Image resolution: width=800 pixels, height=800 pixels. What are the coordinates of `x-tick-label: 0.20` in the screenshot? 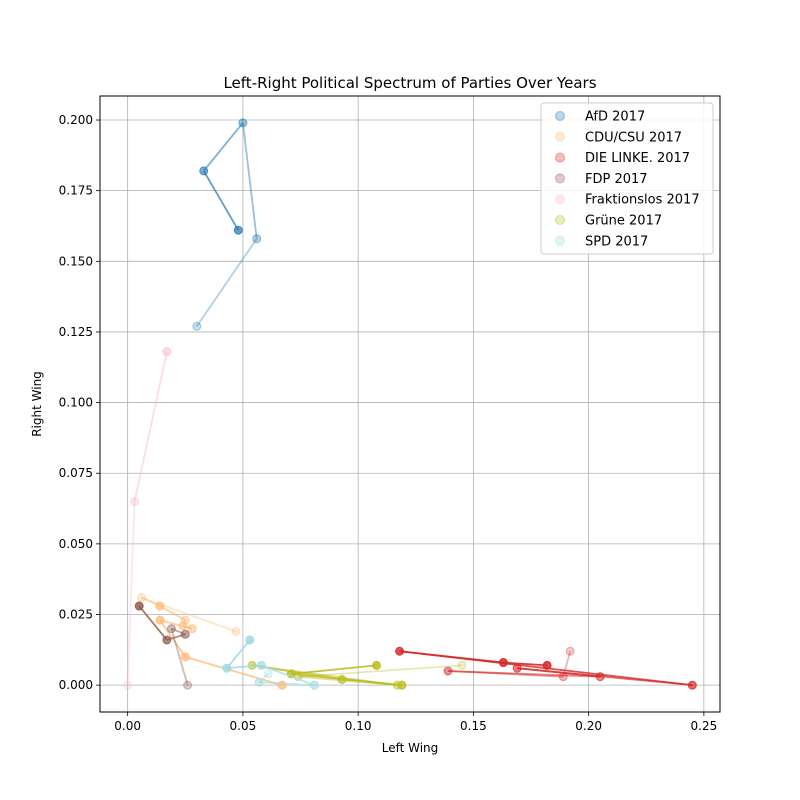 It's located at (588, 726).